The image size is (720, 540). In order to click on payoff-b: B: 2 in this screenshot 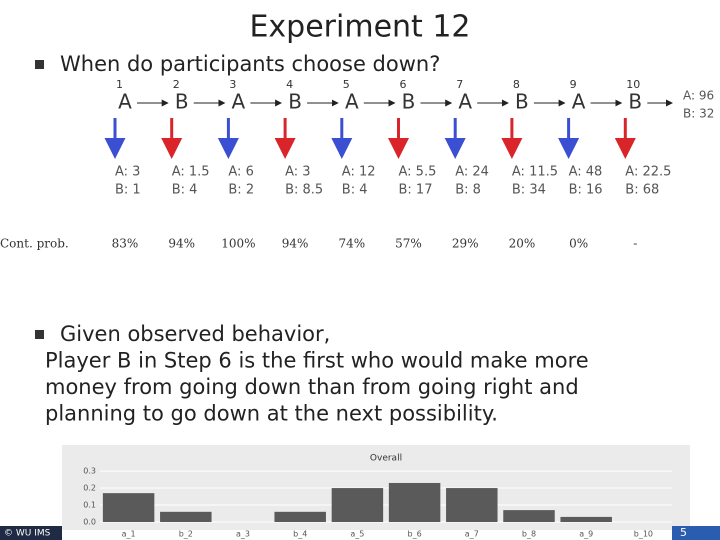, I will do `click(241, 190)`.